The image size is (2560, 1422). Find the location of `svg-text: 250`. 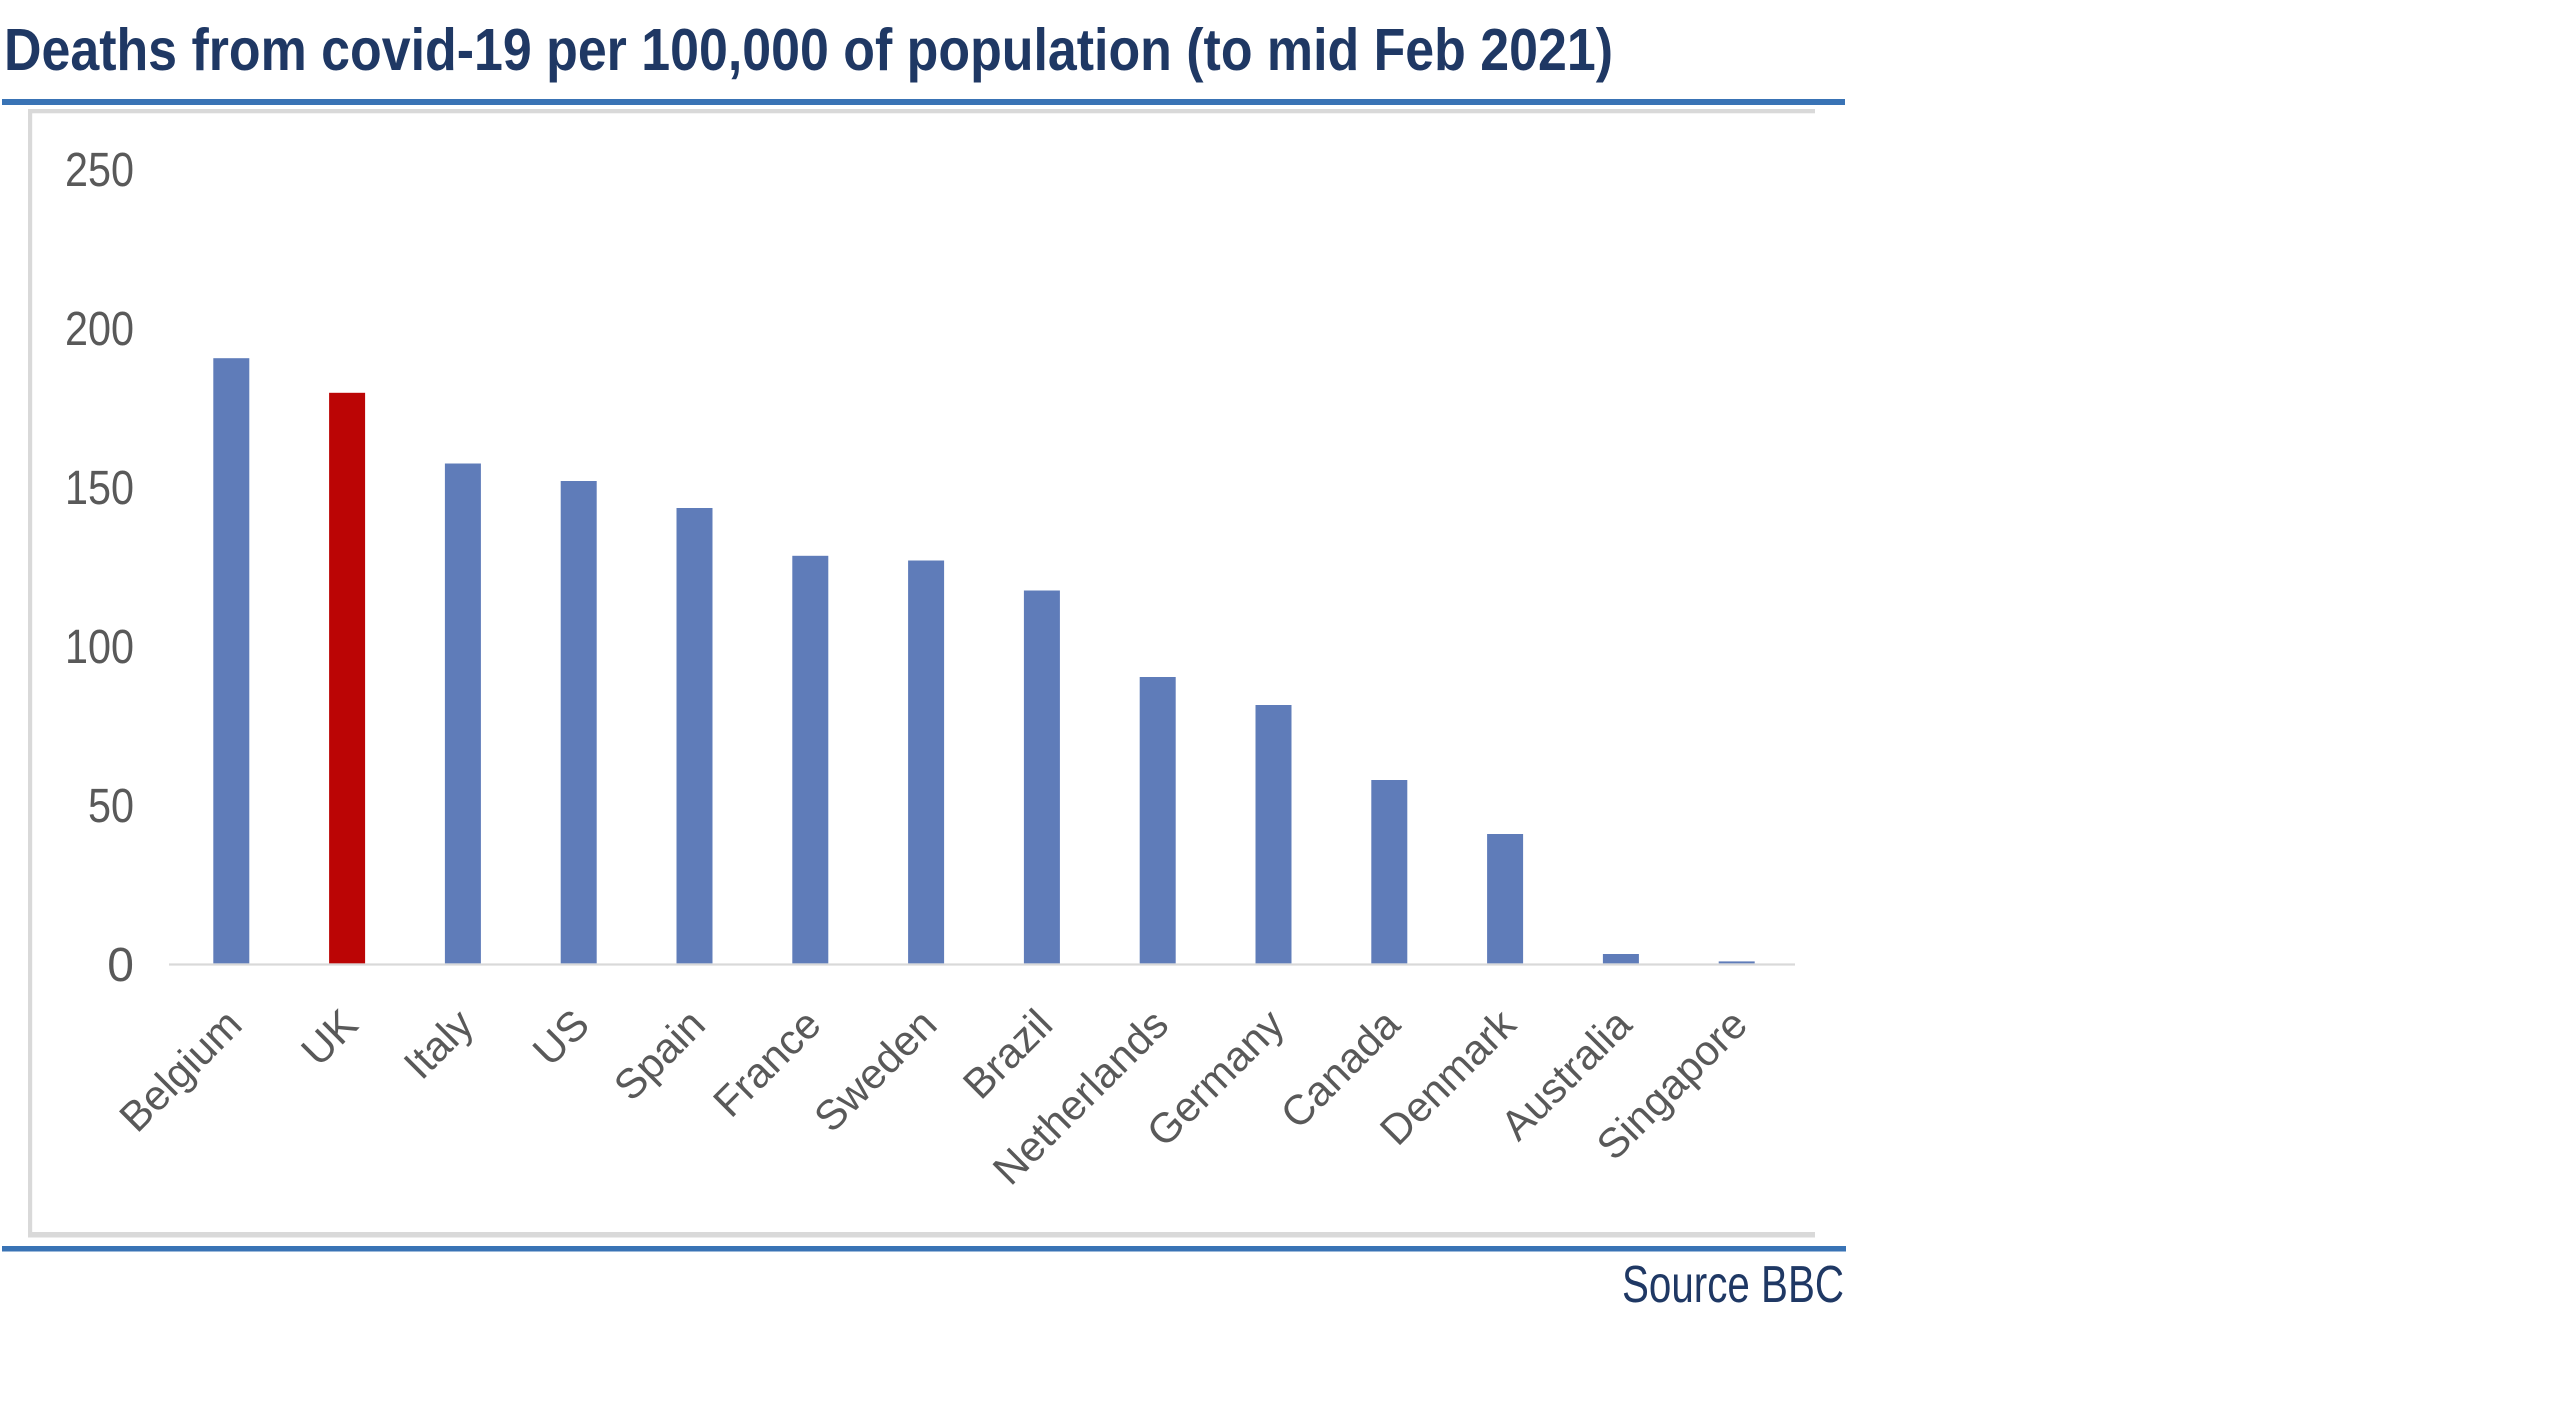

svg-text: 250 is located at coordinates (99, 170).